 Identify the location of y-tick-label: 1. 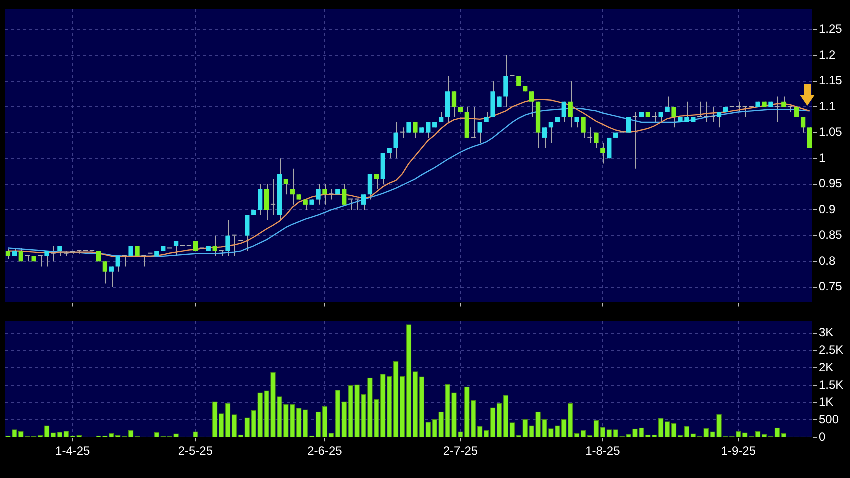
(822, 157).